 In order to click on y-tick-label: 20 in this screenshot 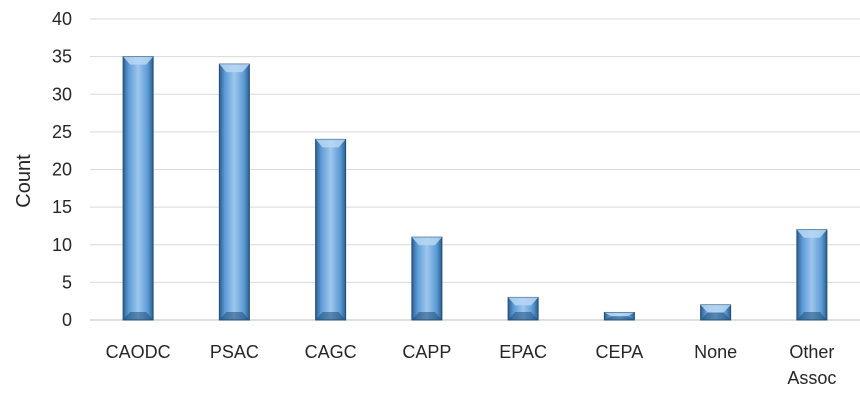, I will do `click(62, 170)`.